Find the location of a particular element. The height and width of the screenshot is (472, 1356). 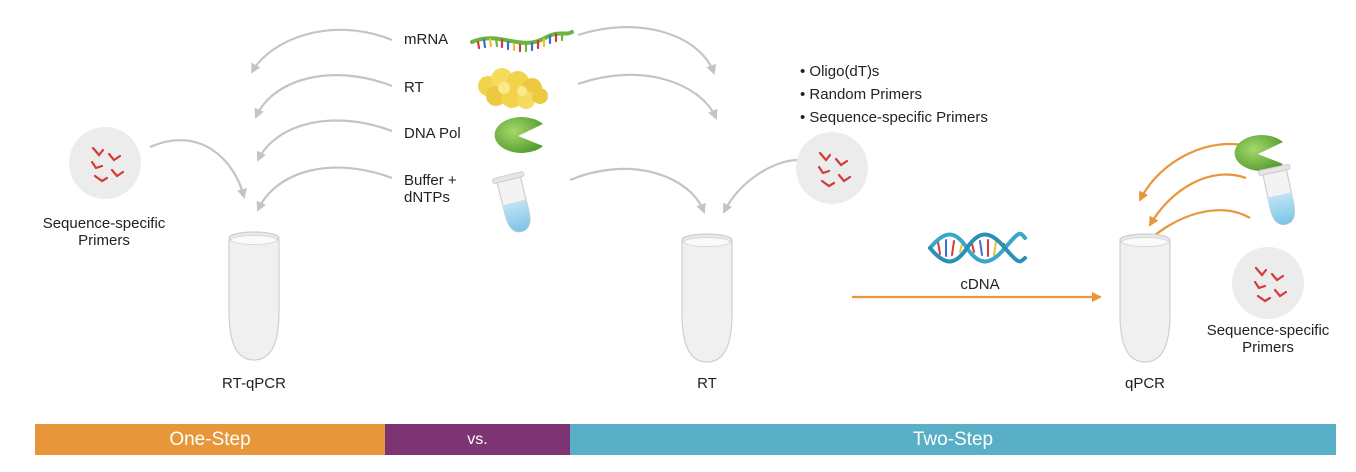

arrow-mrna-right is located at coordinates (646, 50).